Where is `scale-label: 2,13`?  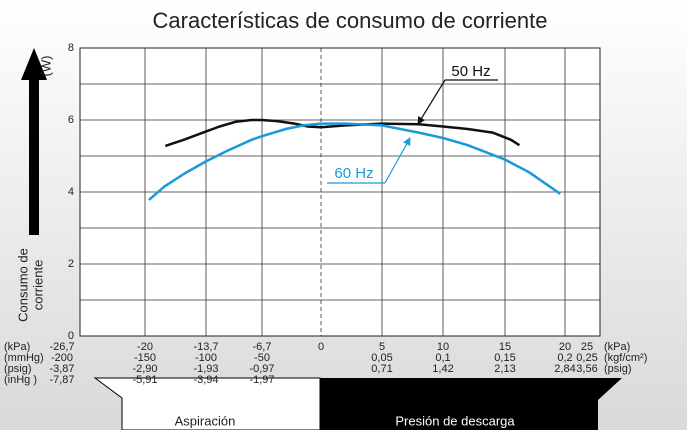
scale-label: 2,13 is located at coordinates (504, 369).